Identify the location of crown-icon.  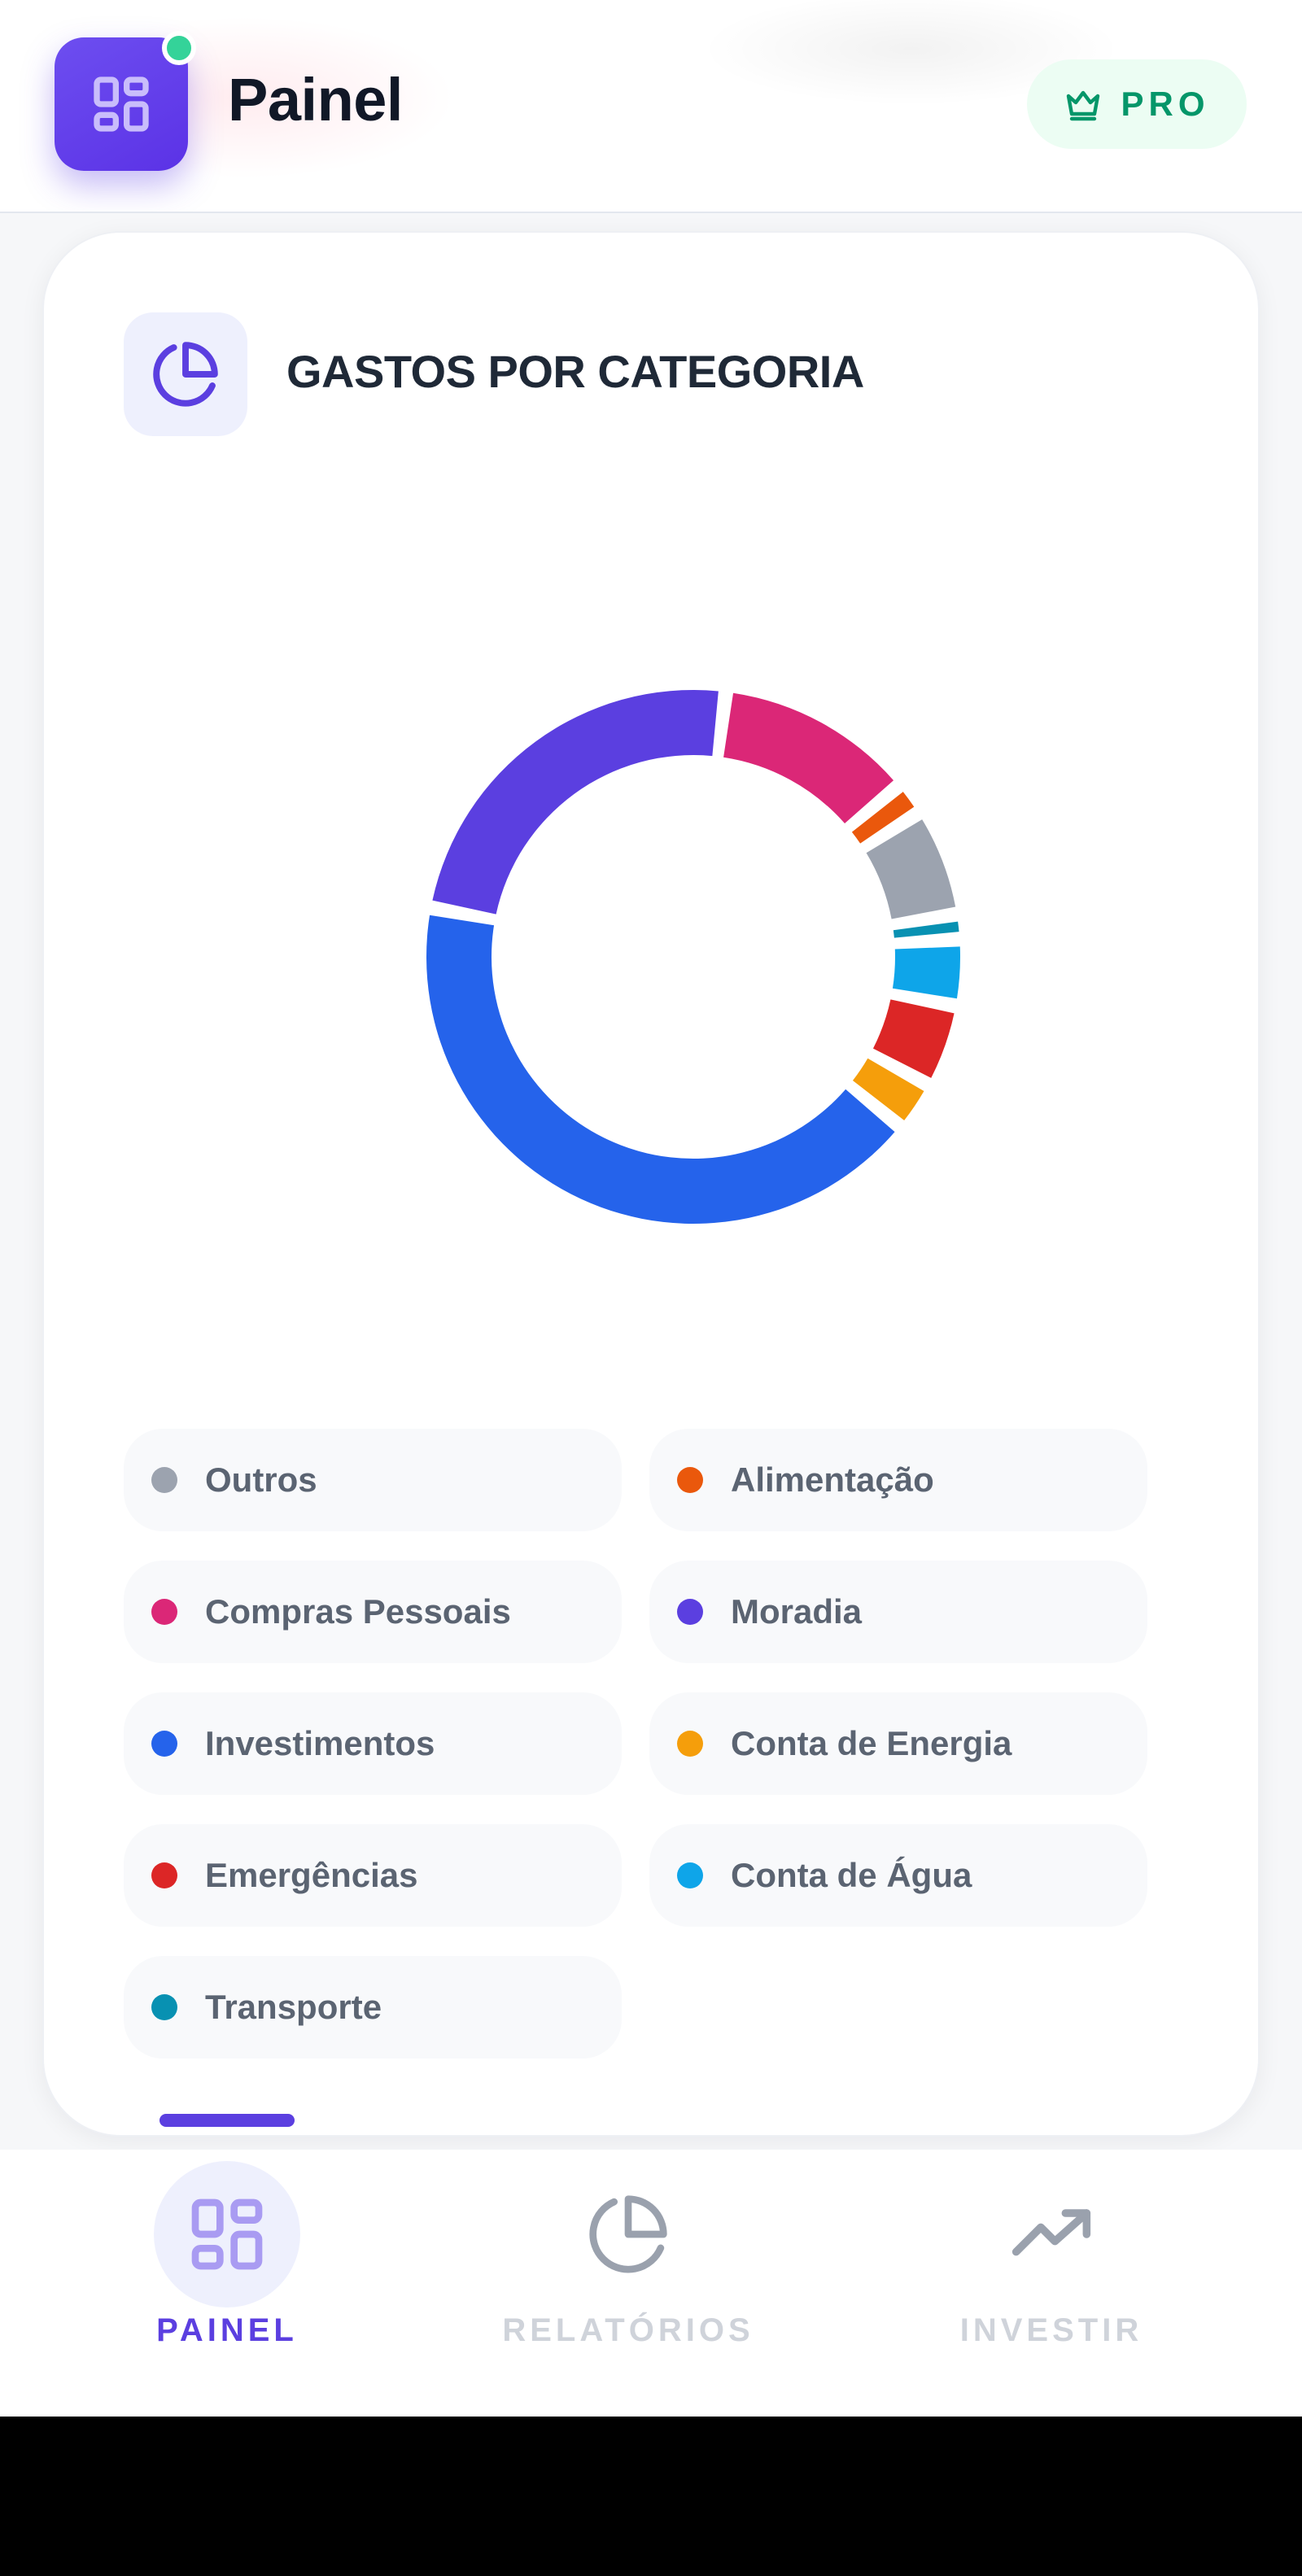
(1083, 105).